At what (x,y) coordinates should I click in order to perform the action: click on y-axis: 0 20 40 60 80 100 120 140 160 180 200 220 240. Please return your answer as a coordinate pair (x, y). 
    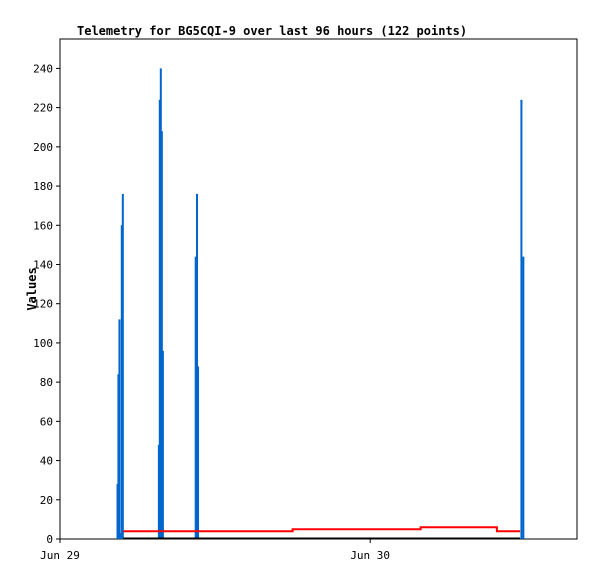
    Looking at the image, I should click on (46, 304).